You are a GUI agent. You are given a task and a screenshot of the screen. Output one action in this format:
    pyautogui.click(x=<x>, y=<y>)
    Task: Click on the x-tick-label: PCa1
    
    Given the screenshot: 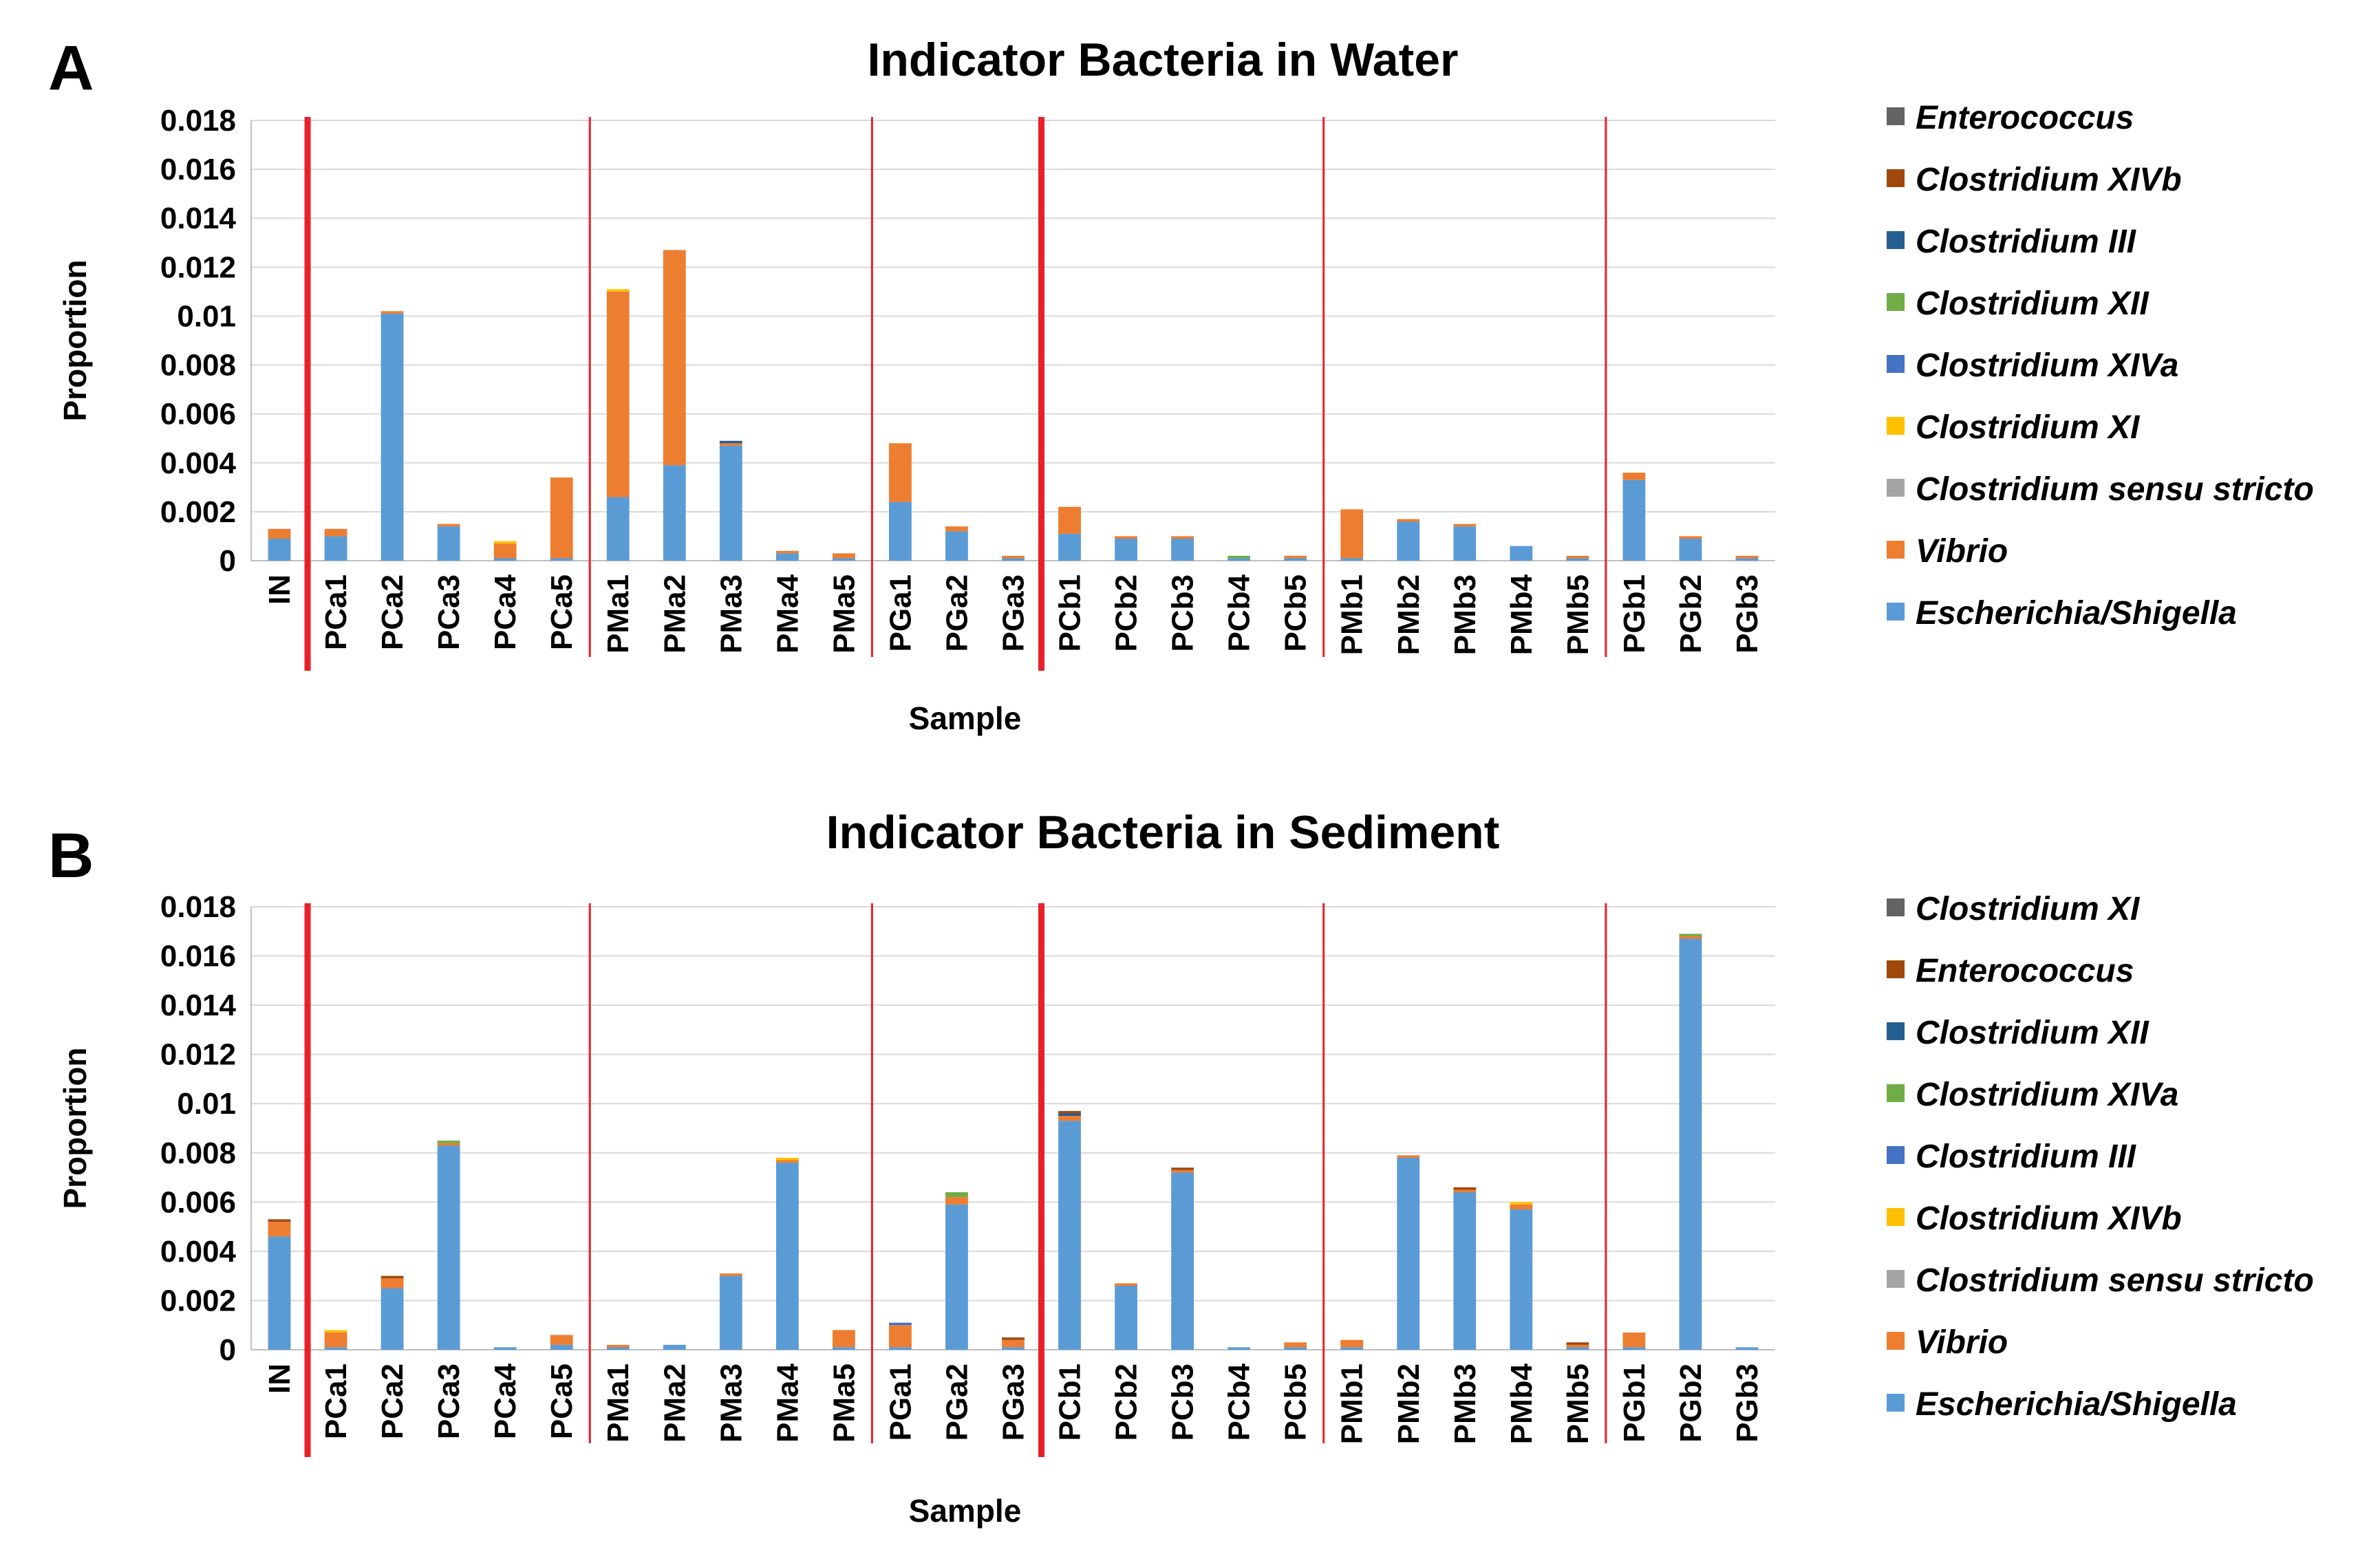 What is the action you would take?
    pyautogui.click(x=336, y=1402)
    